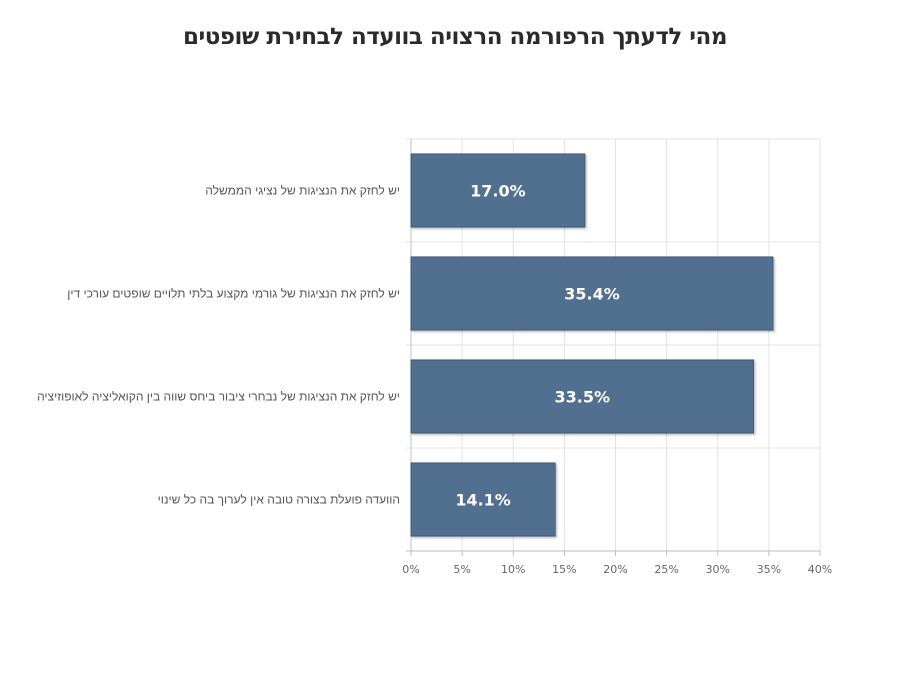 The image size is (900, 700). I want to click on bar-value-label: 33.5%, so click(583, 397).